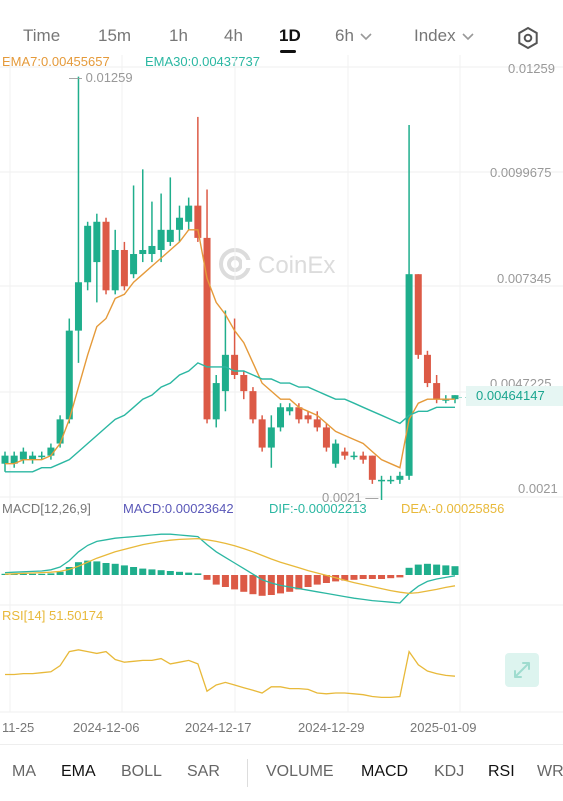 This screenshot has width=563, height=801. I want to click on date-label: 2024-12-06, so click(106, 727).